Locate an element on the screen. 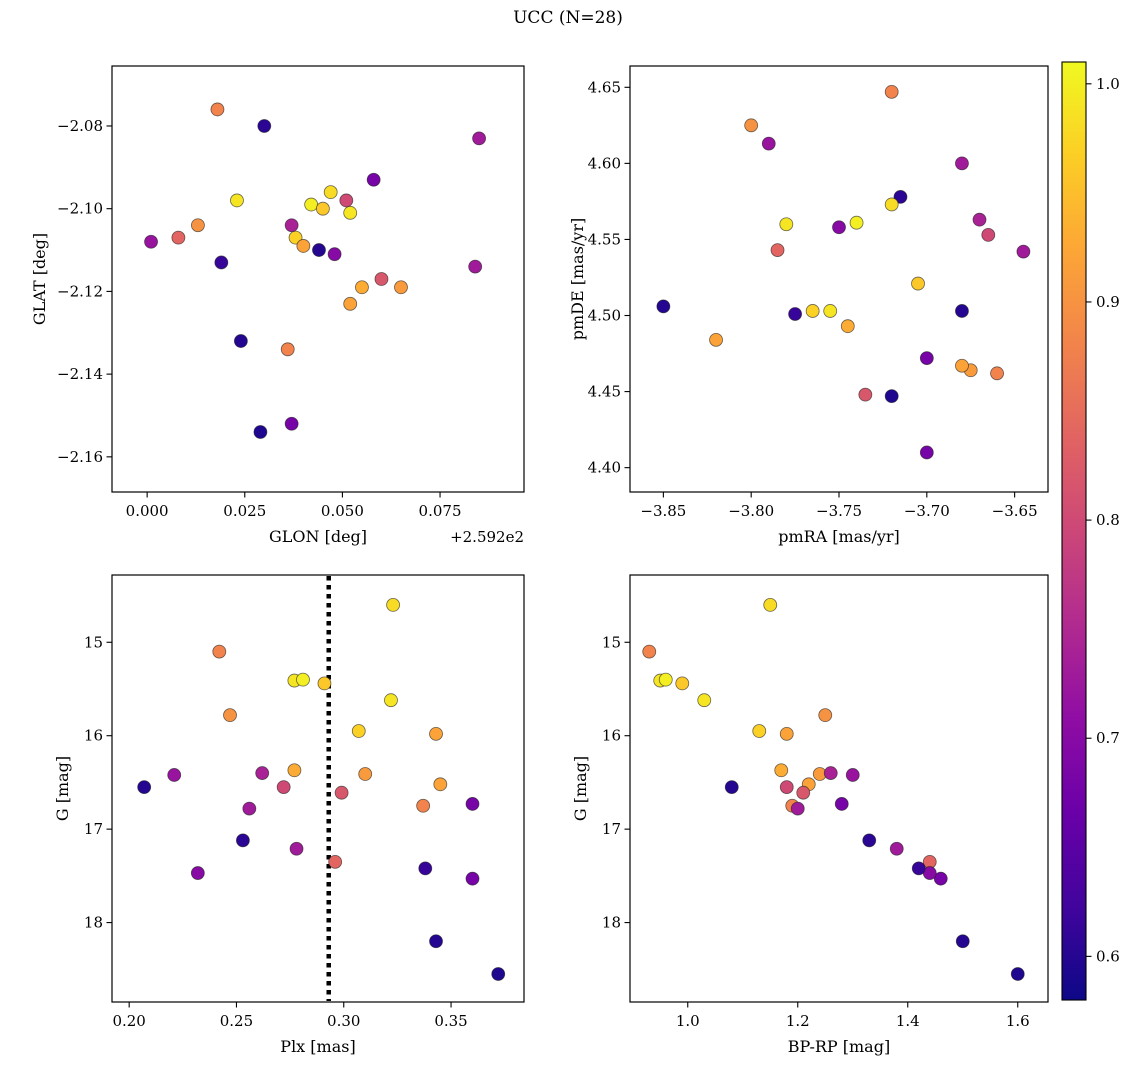 The width and height of the screenshot is (1136, 1067). x-axis-label: BP-RP [mag] is located at coordinates (839, 1046).